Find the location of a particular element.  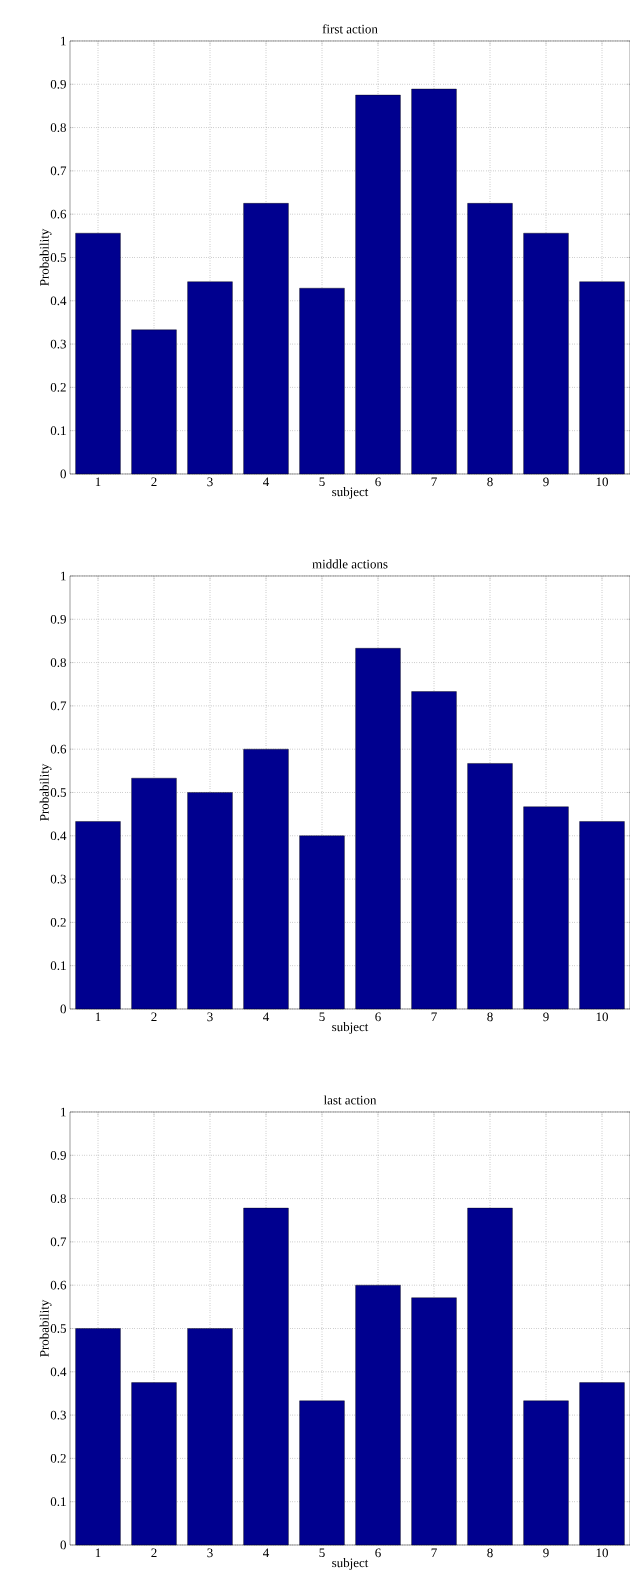

chart-title: last action is located at coordinates (350, 1100).